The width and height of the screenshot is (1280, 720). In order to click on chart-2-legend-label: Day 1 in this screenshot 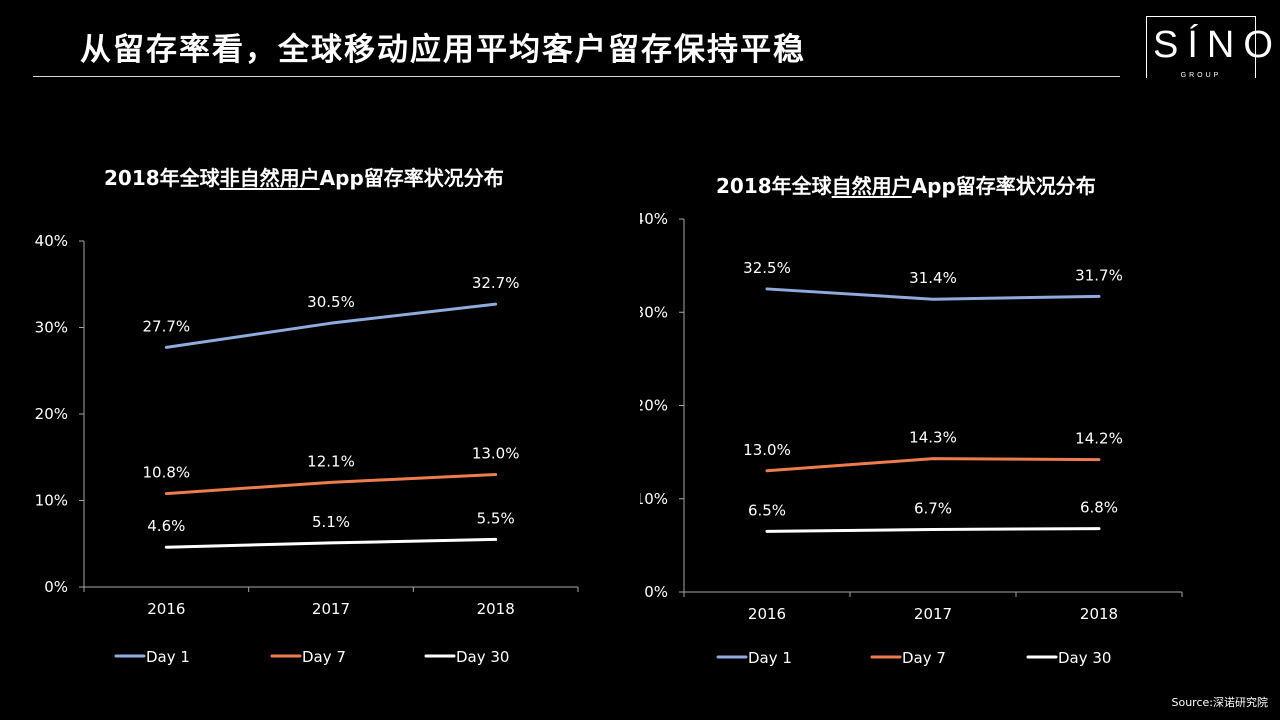, I will do `click(770, 658)`.